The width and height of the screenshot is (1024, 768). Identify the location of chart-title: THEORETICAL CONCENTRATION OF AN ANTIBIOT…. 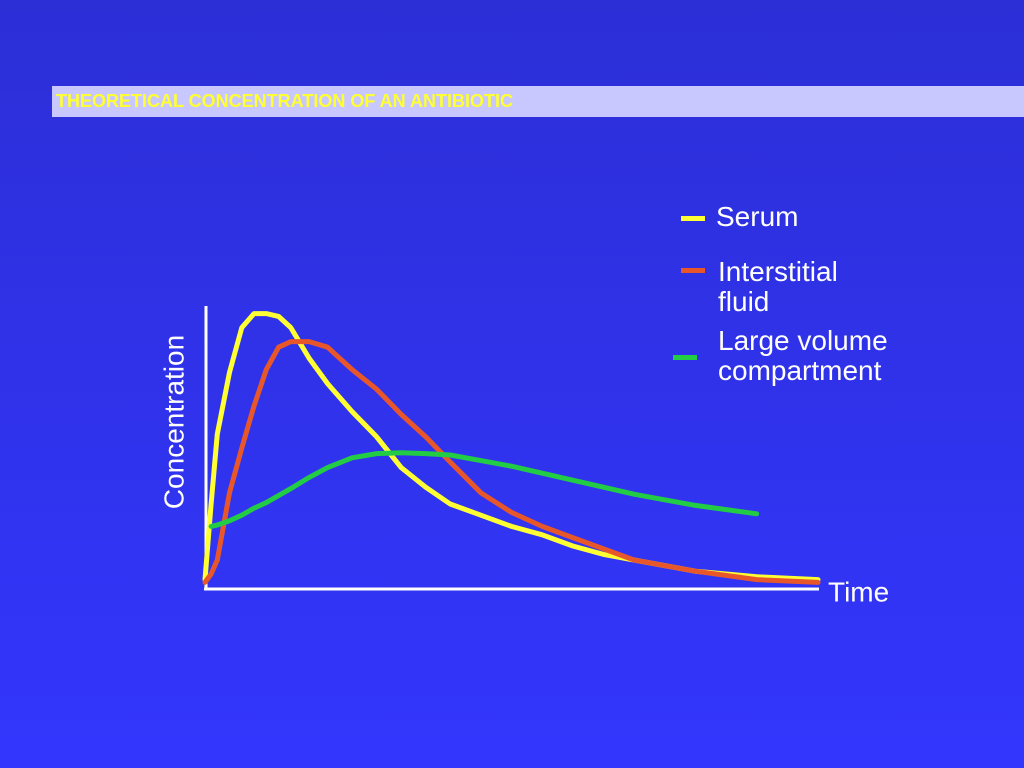
(284, 101).